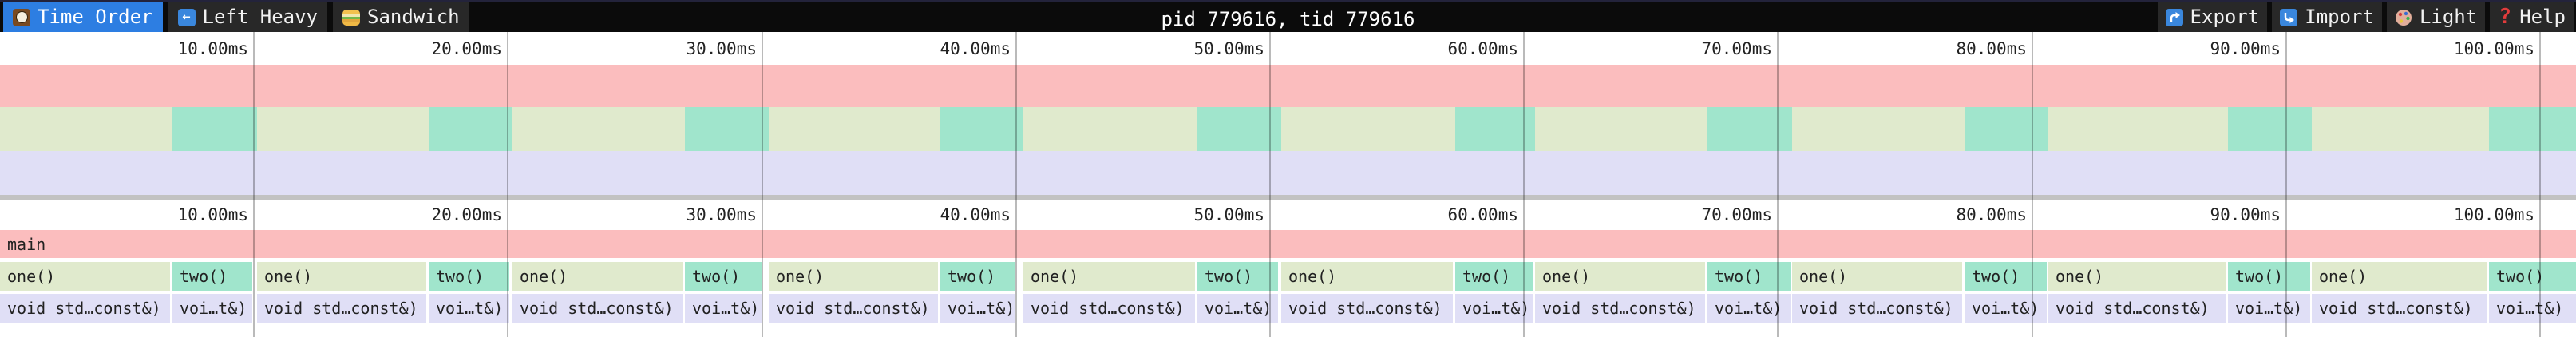 This screenshot has width=2576, height=337. Describe the element at coordinates (1288, 19) in the screenshot. I see `window-title: pid 779616, tid 779616` at that location.